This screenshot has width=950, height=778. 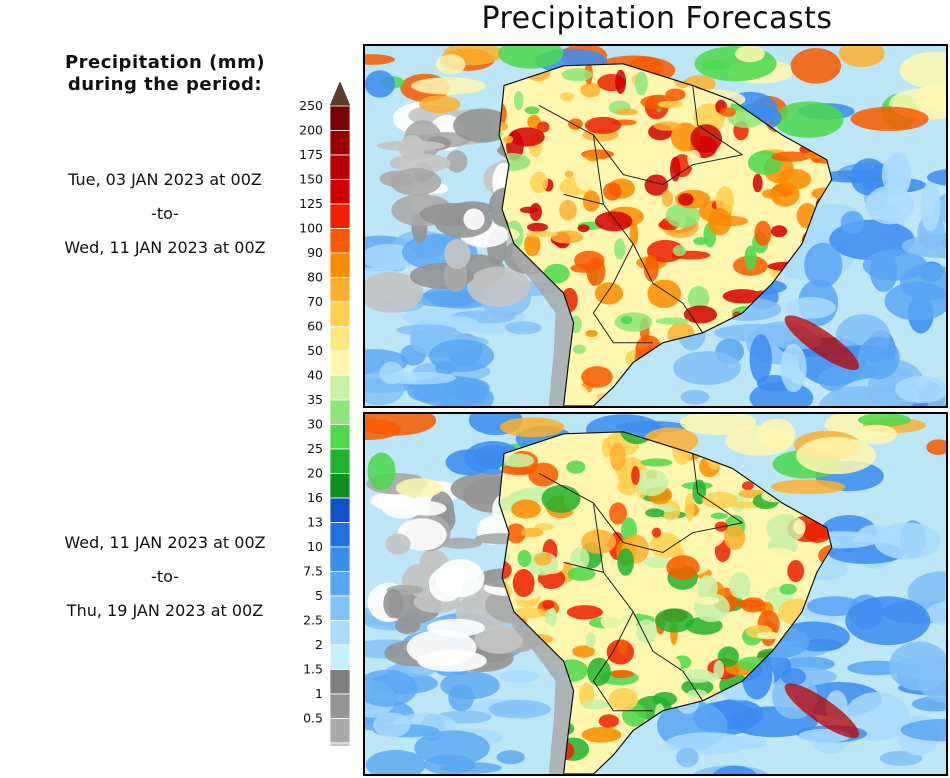 I want to click on legend-title-line1: Precipitation (mm), so click(x=165, y=62).